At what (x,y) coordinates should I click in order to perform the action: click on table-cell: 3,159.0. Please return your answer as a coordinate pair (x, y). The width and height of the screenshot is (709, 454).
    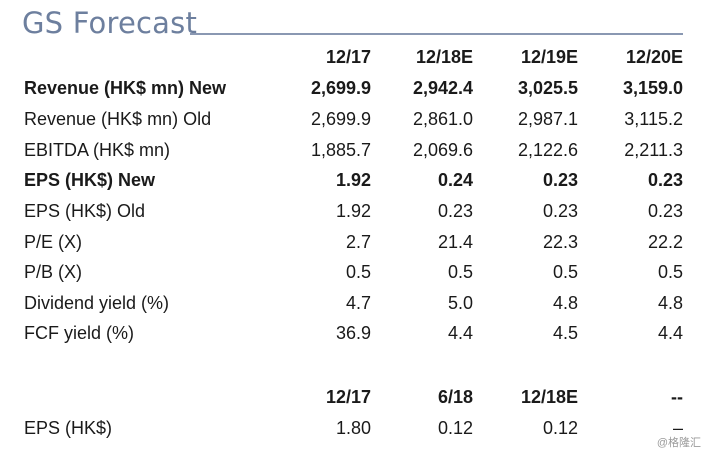
    Looking at the image, I should click on (652, 88).